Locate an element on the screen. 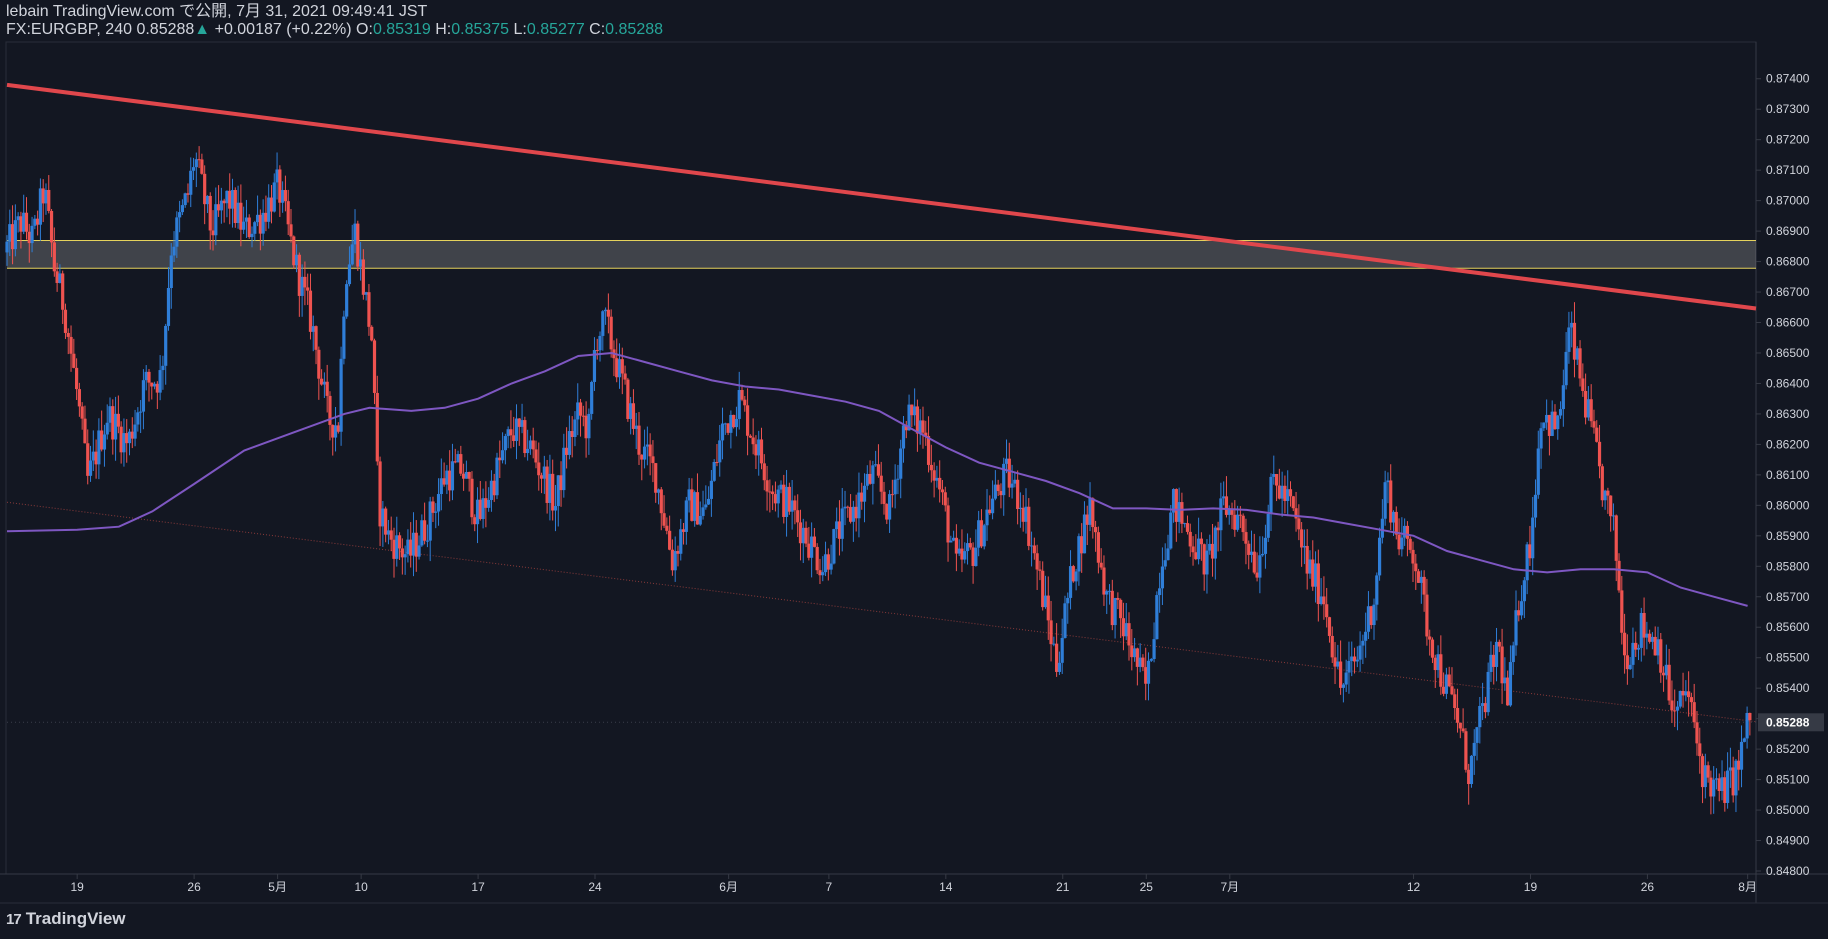 The image size is (1828, 939). time-tick-label: 7 is located at coordinates (829, 887).